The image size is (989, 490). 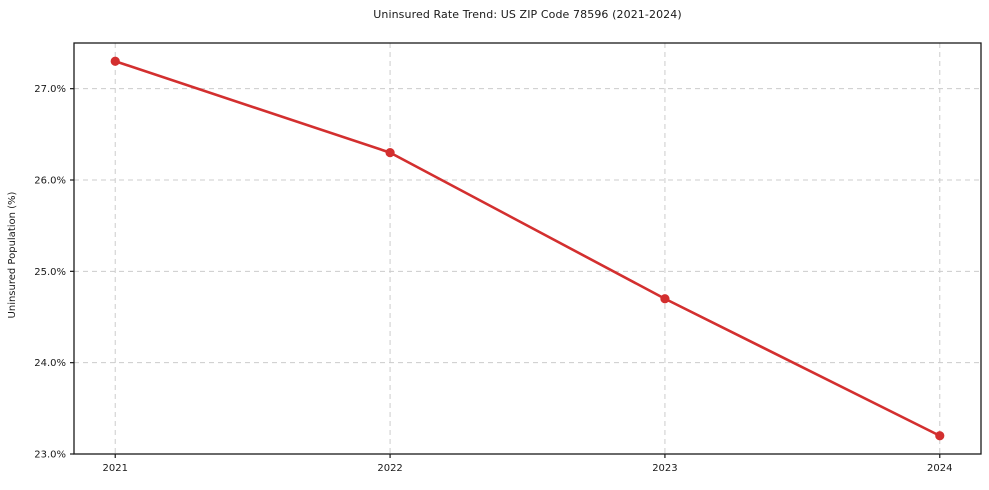 What do you see at coordinates (12, 255) in the screenshot?
I see `y-axis-label-text: Uninsured Population (%)` at bounding box center [12, 255].